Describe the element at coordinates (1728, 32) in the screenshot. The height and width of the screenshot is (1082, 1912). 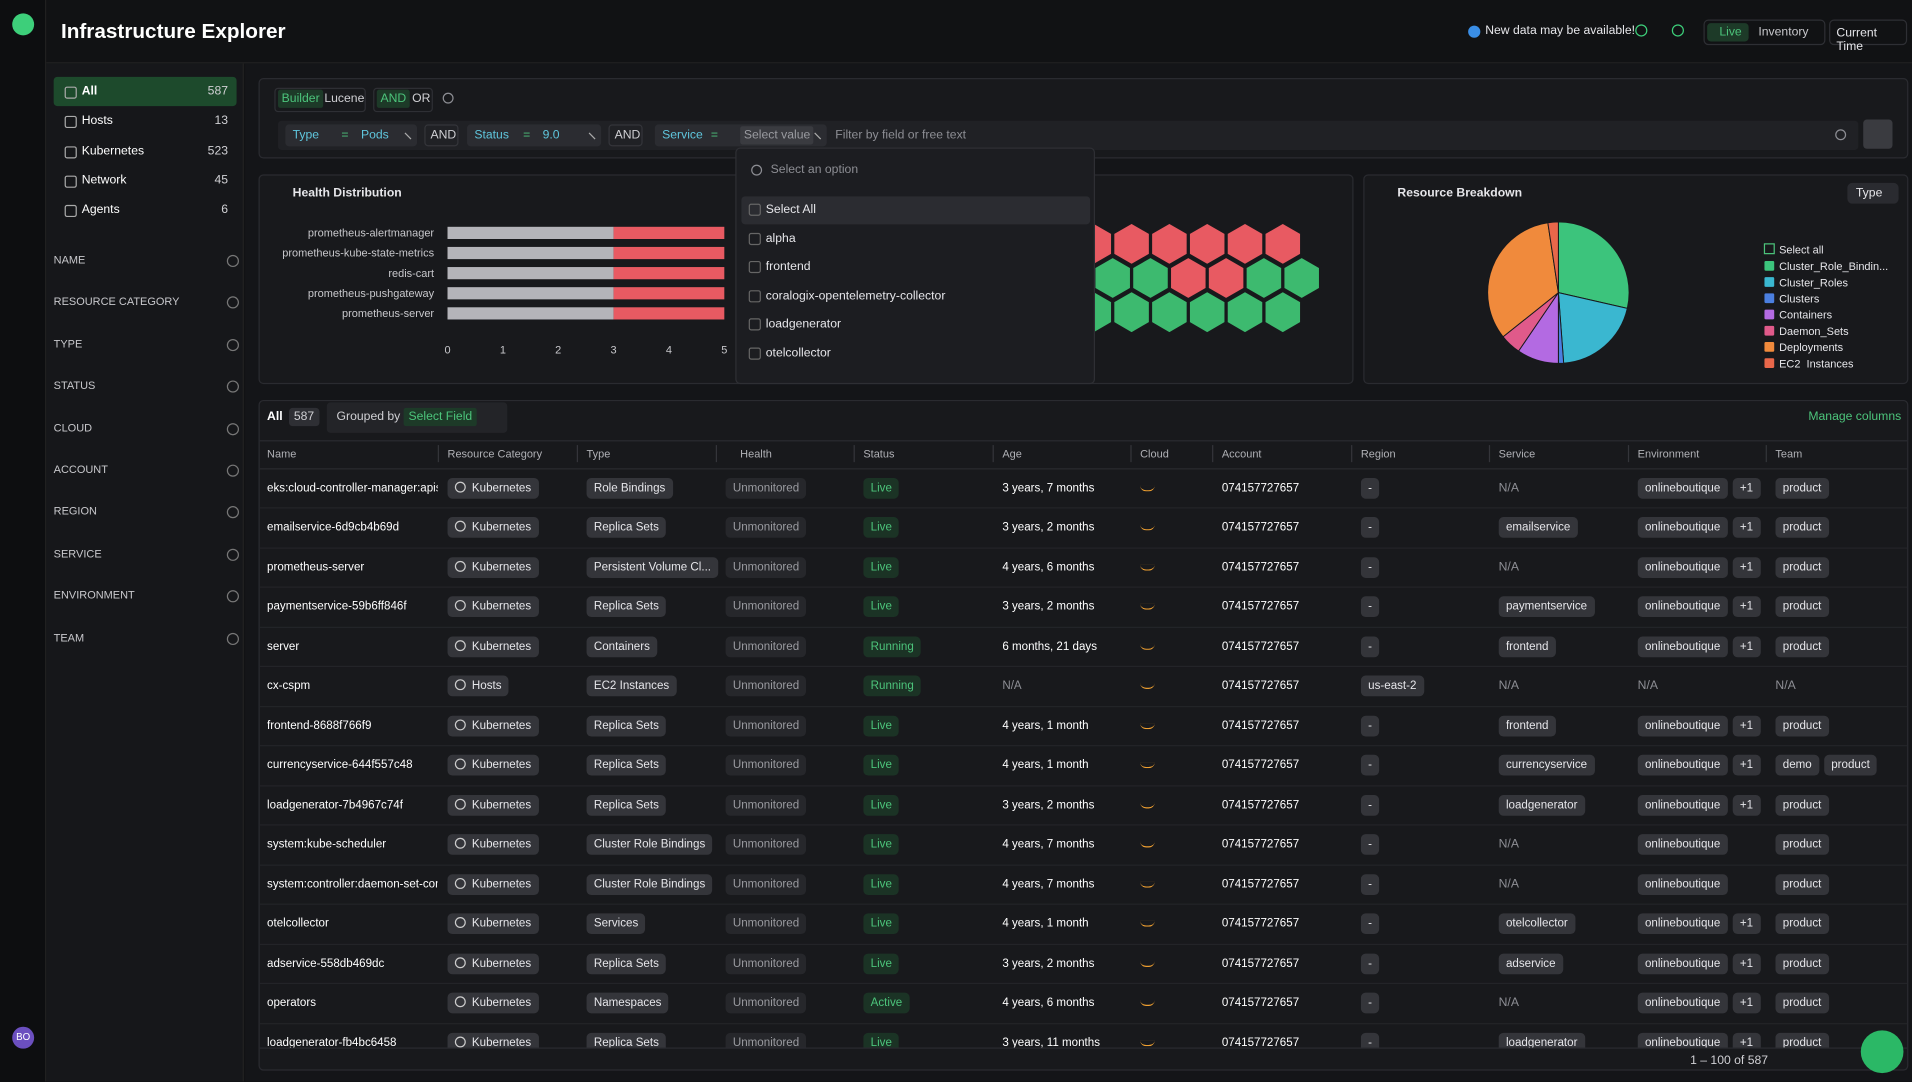
I see `mode-live: Live` at that location.